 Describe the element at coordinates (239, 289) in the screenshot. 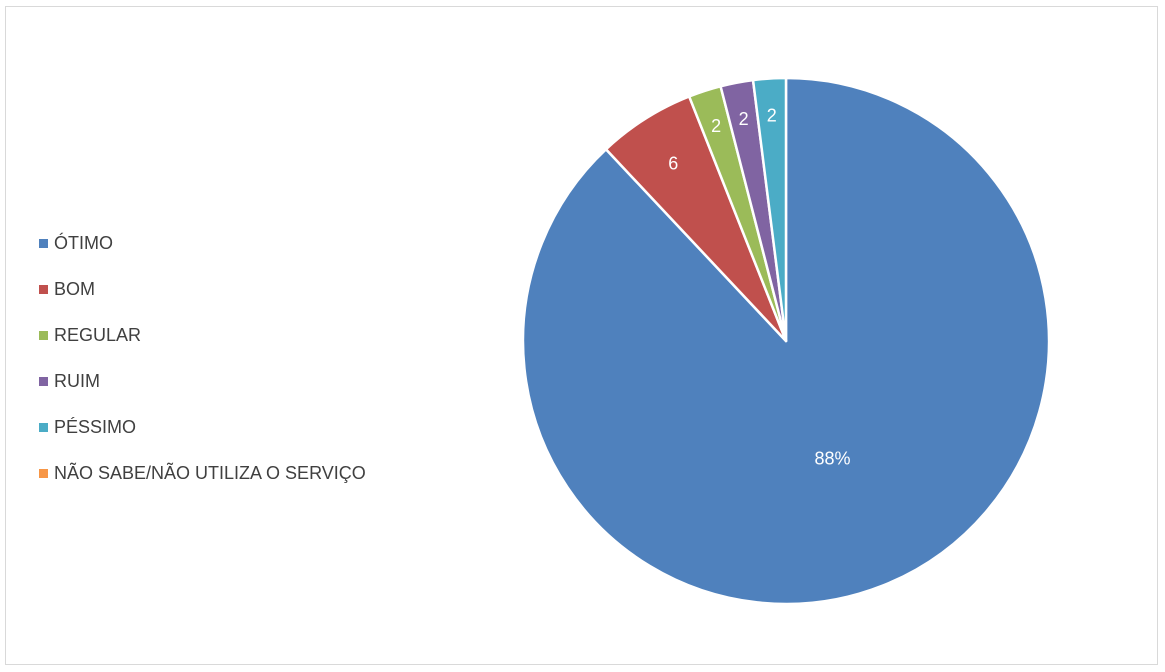

I see `legend-item-bom: BOM` at that location.